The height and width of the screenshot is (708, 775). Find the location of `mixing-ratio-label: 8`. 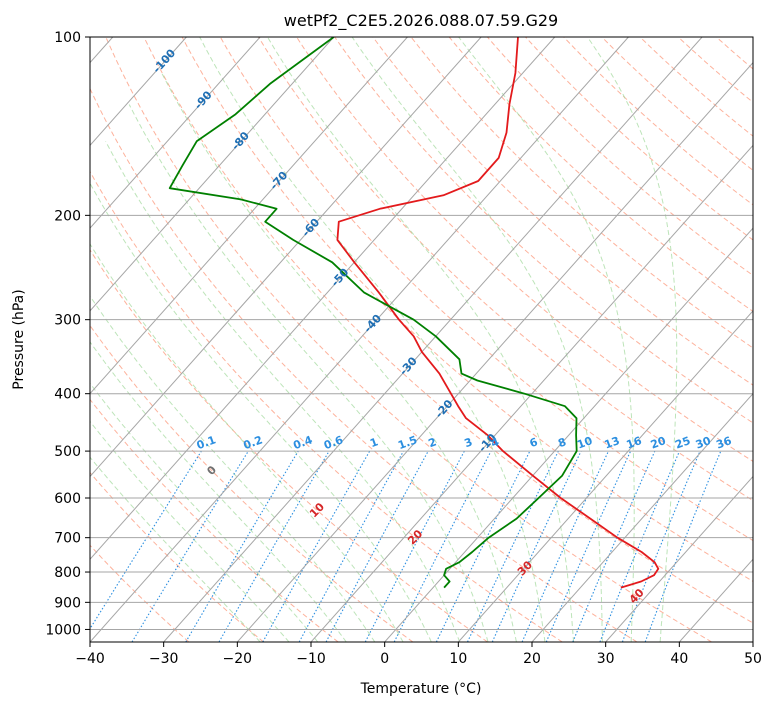

mixing-ratio-label: 8 is located at coordinates (562, 442).